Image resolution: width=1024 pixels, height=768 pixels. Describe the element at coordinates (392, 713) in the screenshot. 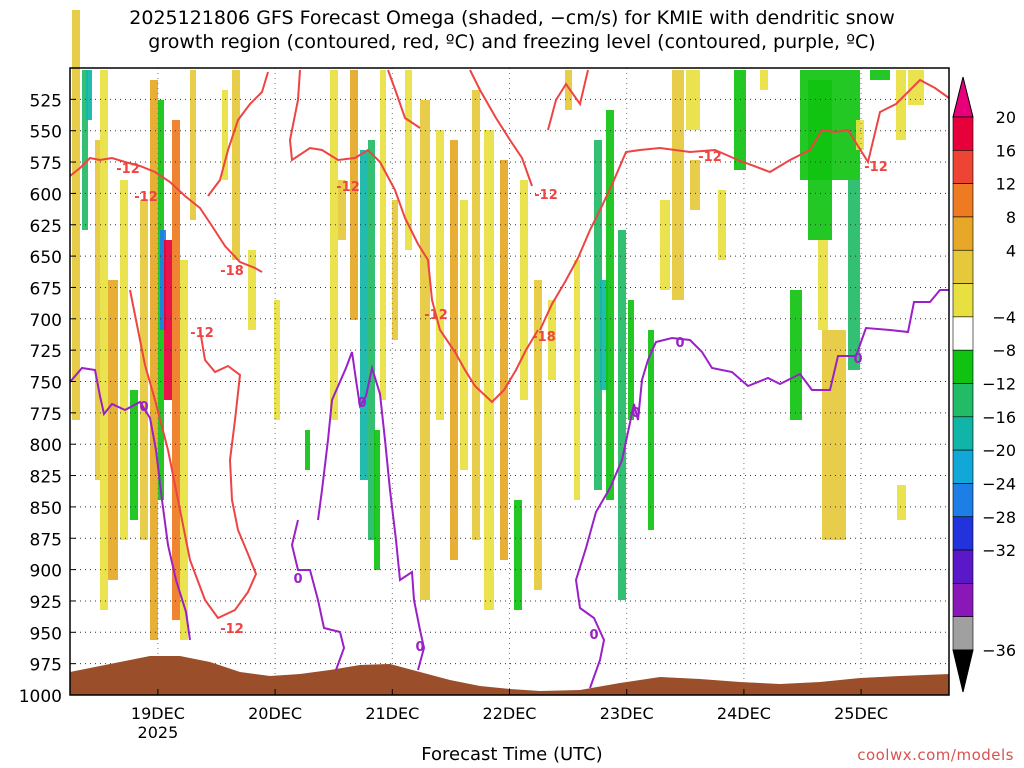

I see `x-tick-label: 21DEC` at that location.